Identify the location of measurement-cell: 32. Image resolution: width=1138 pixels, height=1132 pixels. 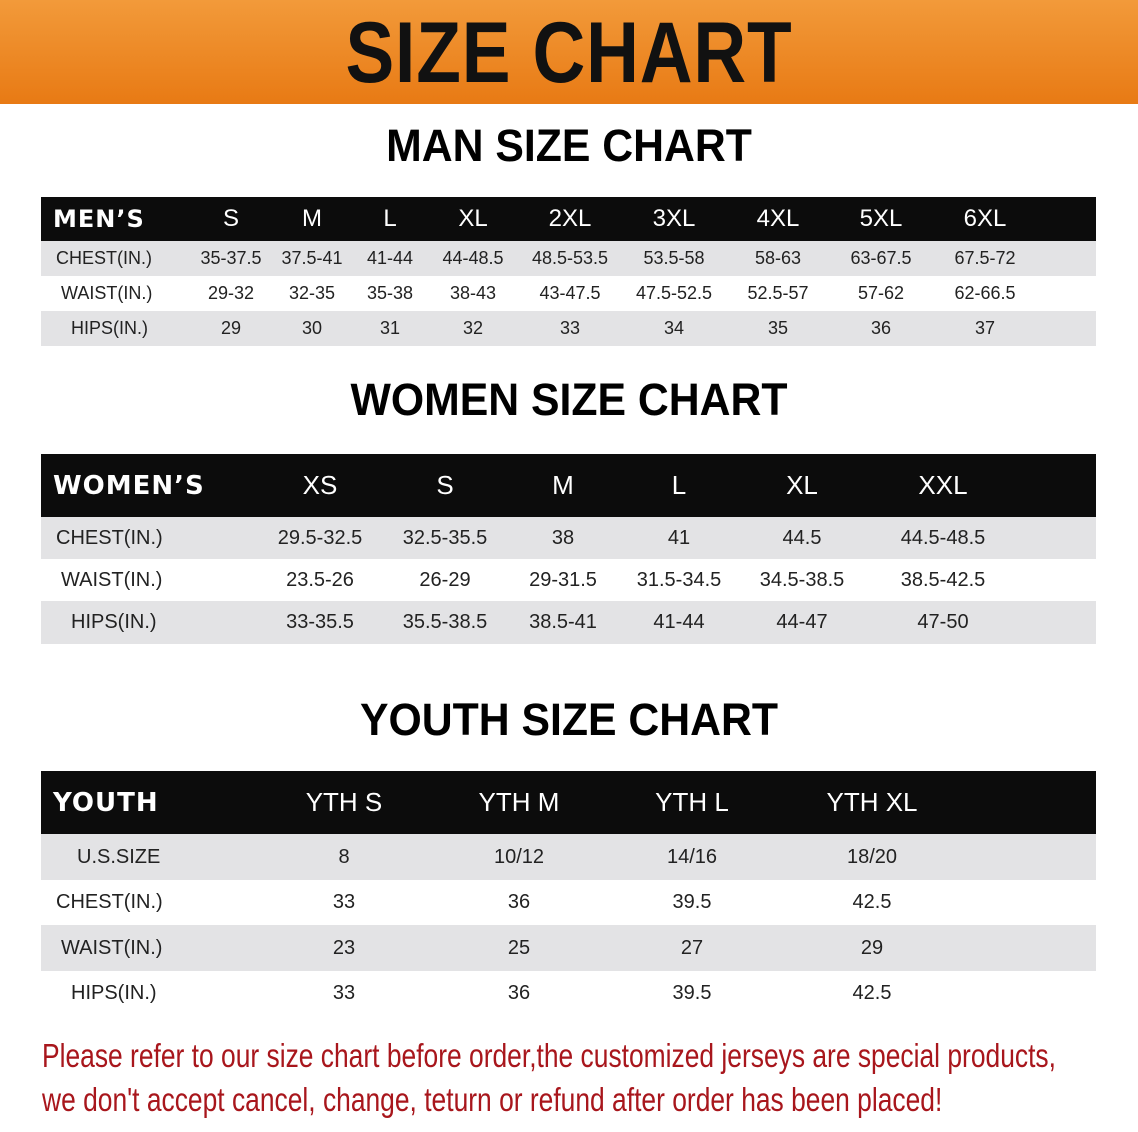
(473, 328).